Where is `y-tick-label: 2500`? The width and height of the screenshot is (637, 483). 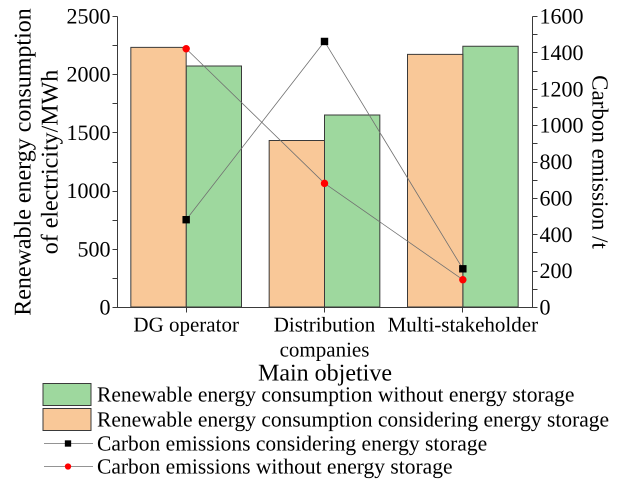
y-tick-label: 2500 is located at coordinates (88, 16).